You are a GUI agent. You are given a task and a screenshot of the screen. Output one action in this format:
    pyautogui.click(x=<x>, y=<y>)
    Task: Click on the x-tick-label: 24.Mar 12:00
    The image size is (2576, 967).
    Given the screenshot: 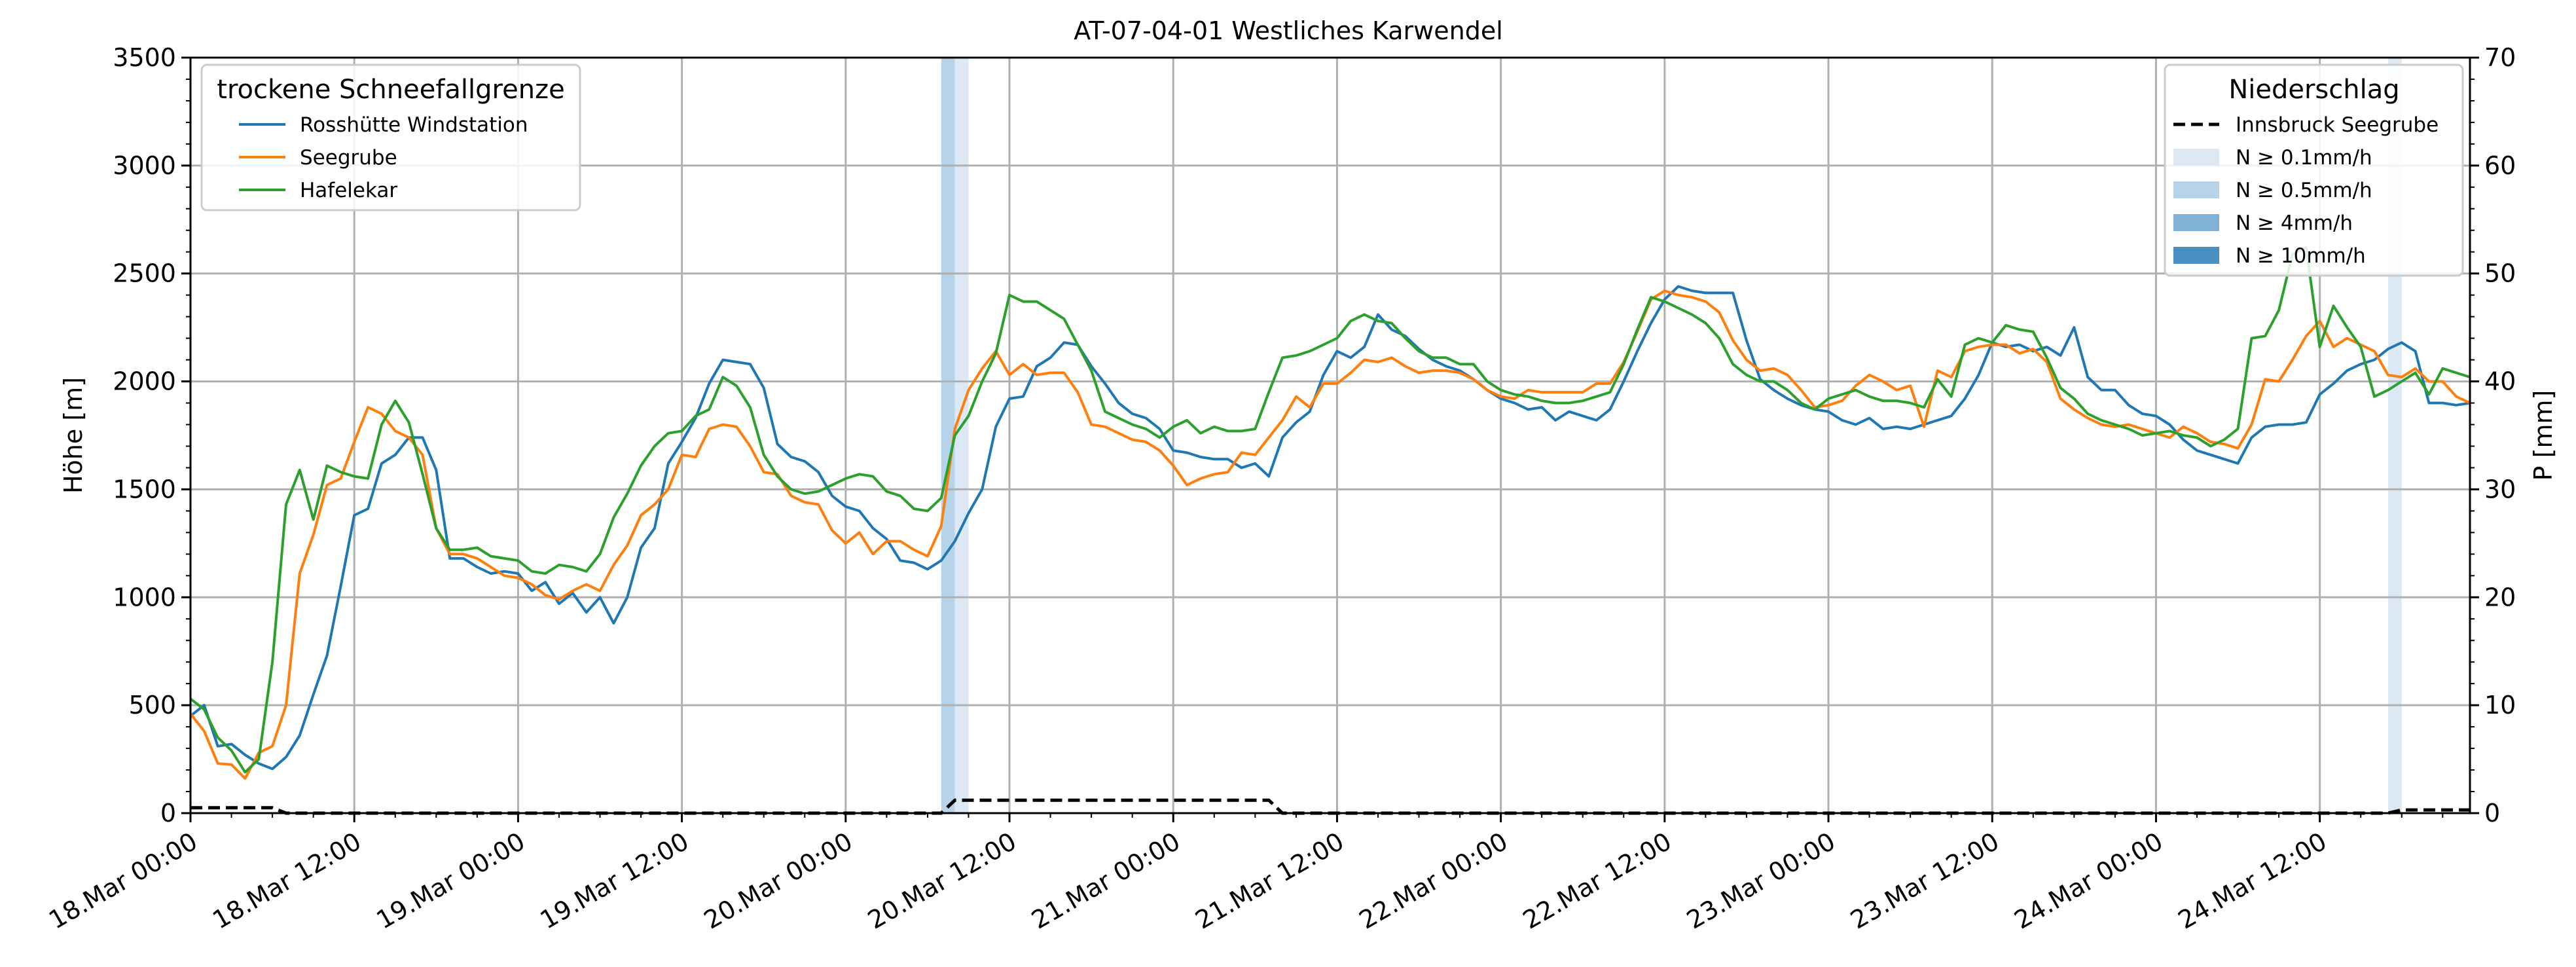 What is the action you would take?
    pyautogui.click(x=2252, y=881)
    